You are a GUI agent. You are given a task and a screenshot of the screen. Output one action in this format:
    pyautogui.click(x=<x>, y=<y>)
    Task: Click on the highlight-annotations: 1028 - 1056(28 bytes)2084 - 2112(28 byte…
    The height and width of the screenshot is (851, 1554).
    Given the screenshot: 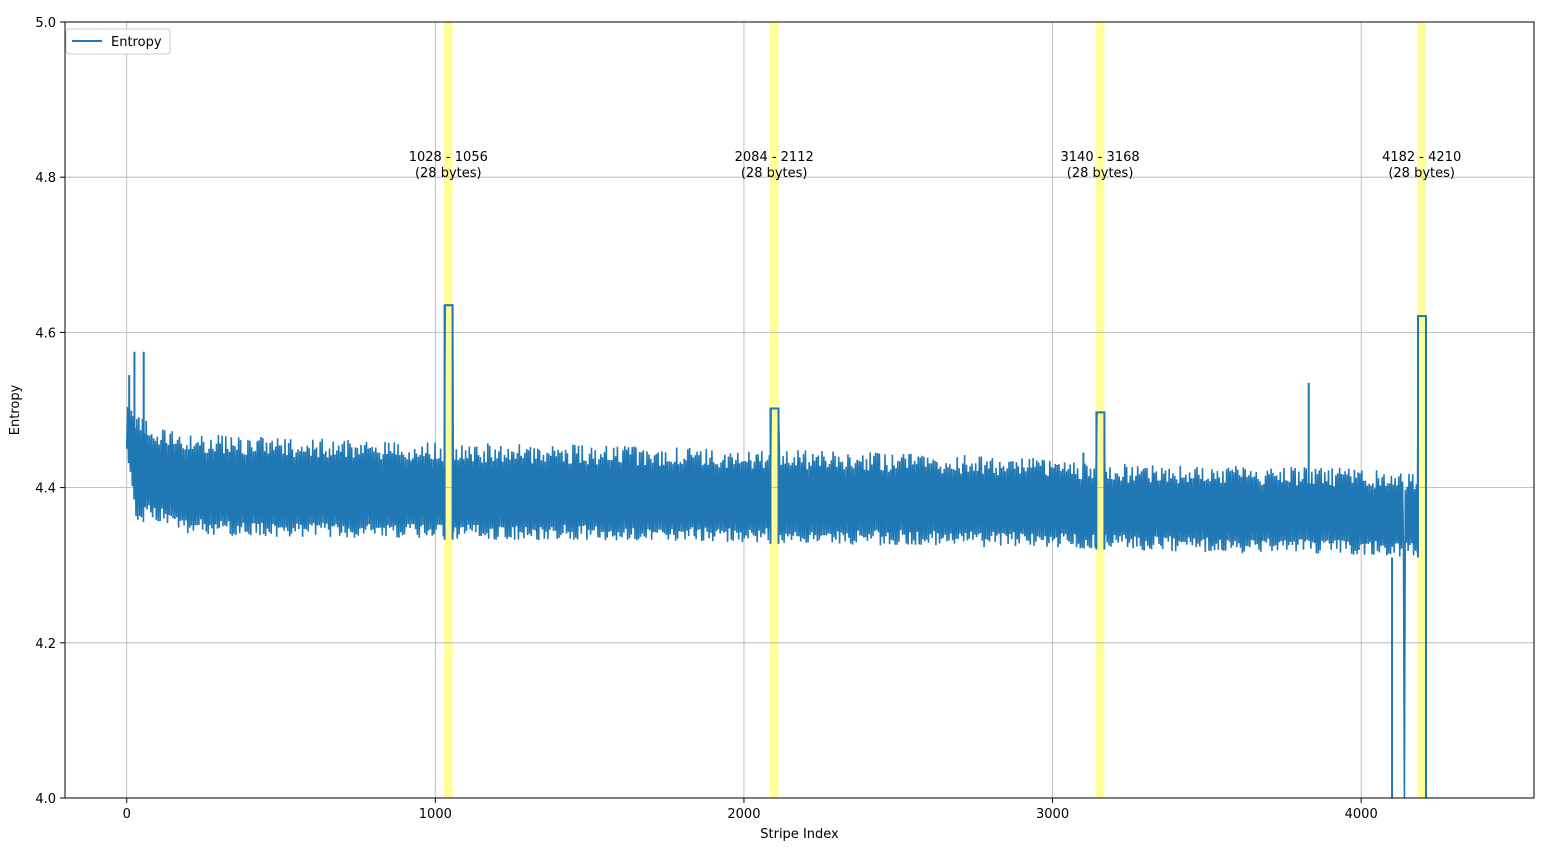 What is the action you would take?
    pyautogui.click(x=935, y=165)
    